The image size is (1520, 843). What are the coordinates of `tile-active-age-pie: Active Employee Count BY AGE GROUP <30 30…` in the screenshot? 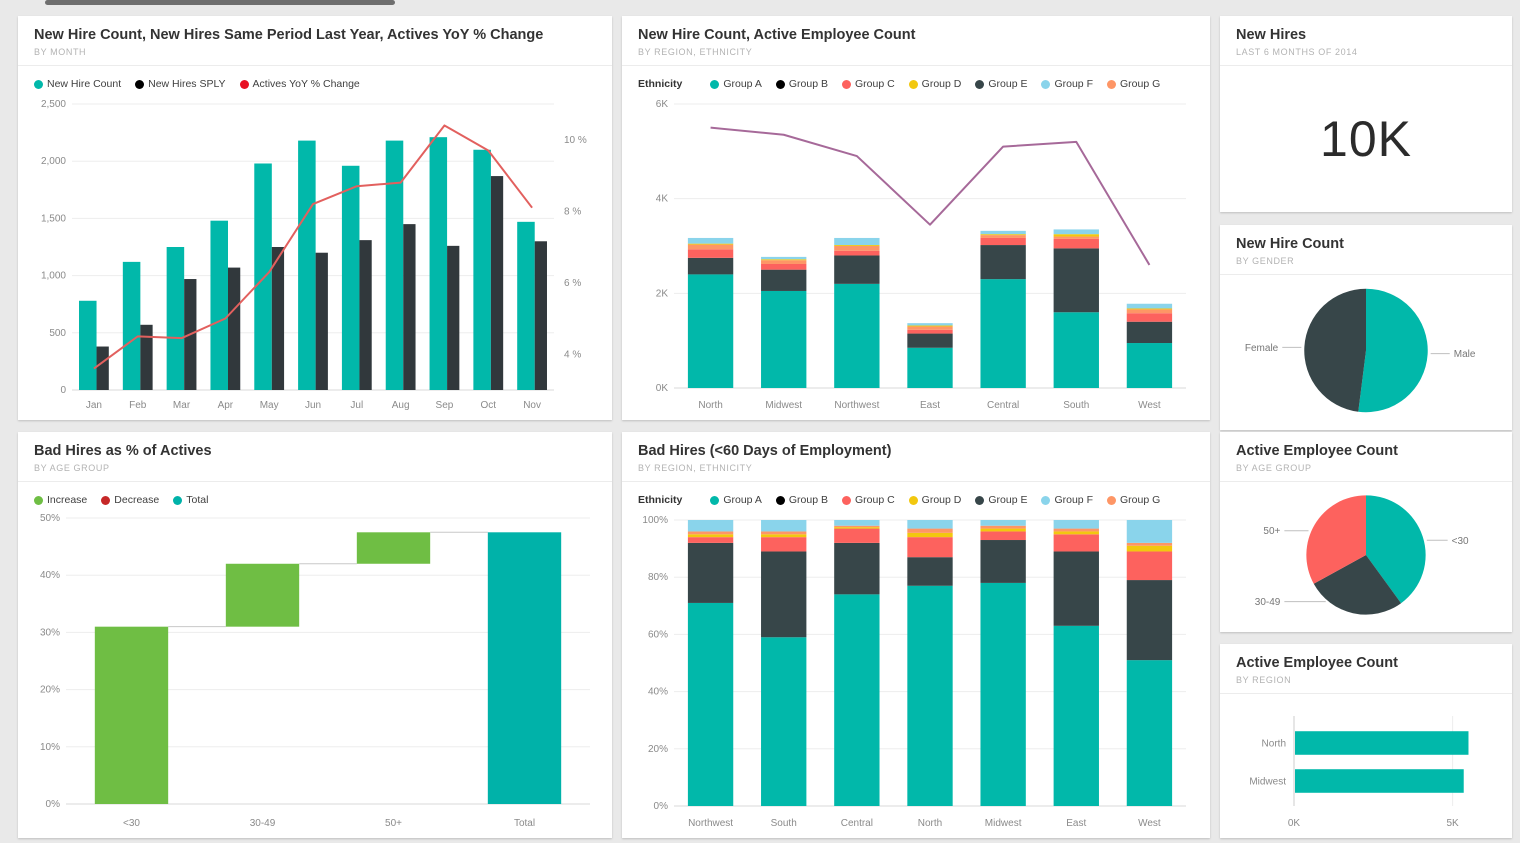 It's located at (1366, 532).